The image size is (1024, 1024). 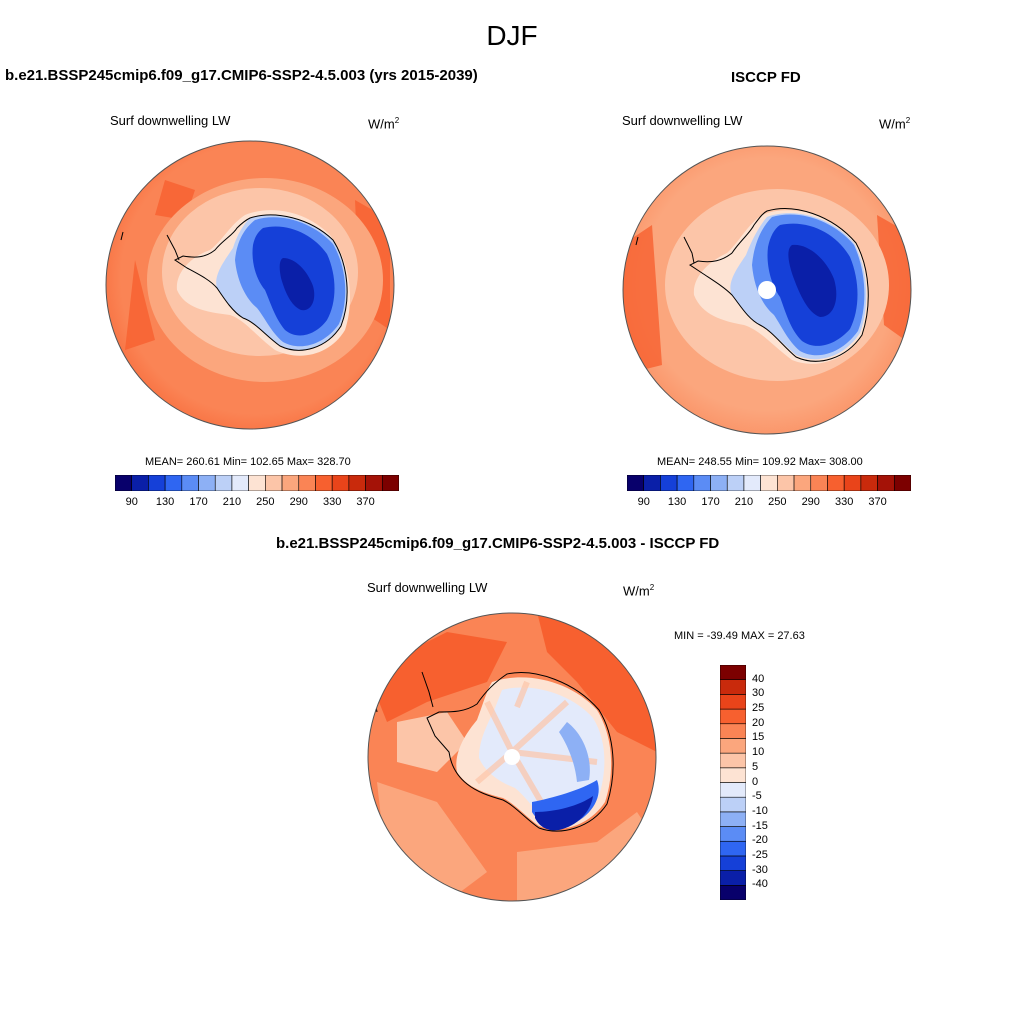 I want to click on panel1-variable: Surf downwelling LW, so click(x=170, y=120).